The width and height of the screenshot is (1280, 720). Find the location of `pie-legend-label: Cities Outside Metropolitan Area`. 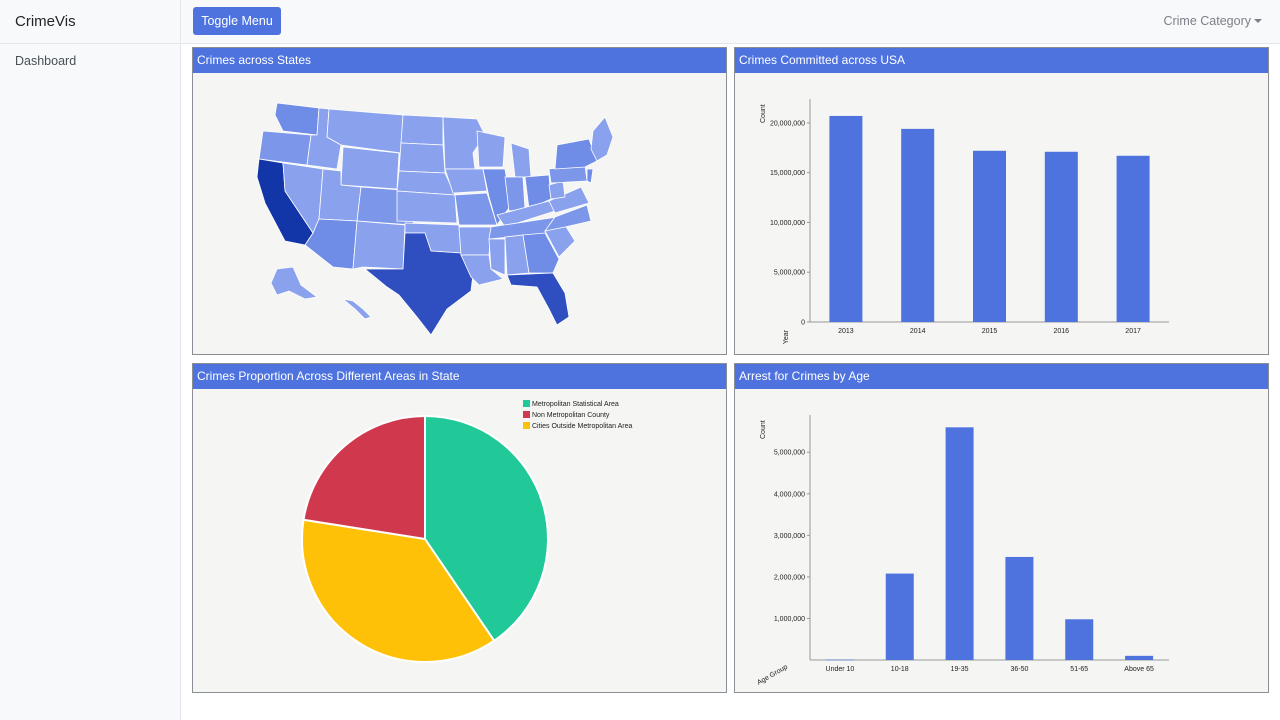

pie-legend-label: Cities Outside Metropolitan Area is located at coordinates (582, 426).